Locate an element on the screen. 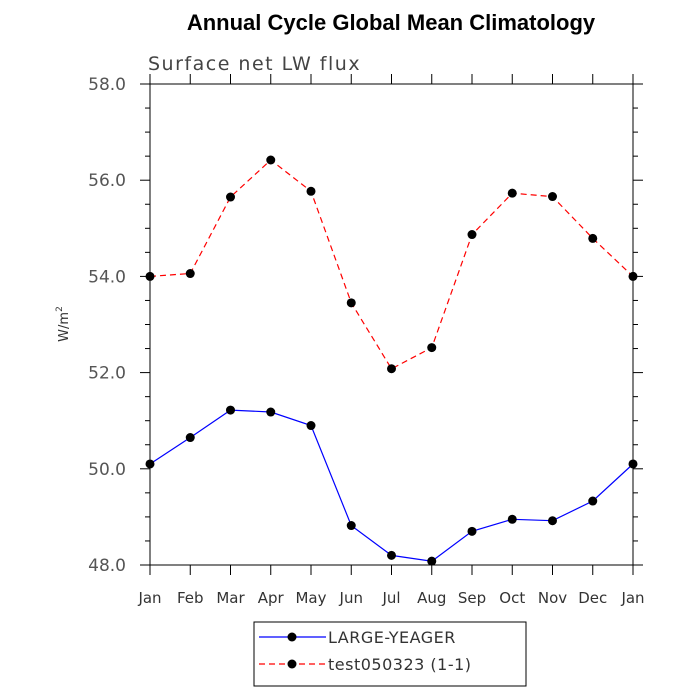  x-tick-label: Dec is located at coordinates (592, 598).